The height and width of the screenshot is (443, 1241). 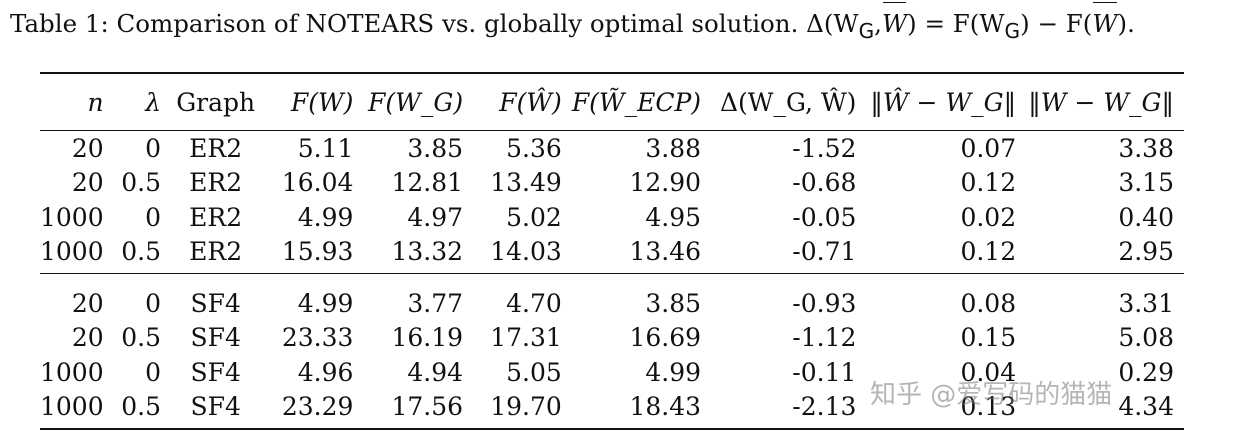 I want to click on header-f-what: F(Ŵ), so click(x=522, y=101).